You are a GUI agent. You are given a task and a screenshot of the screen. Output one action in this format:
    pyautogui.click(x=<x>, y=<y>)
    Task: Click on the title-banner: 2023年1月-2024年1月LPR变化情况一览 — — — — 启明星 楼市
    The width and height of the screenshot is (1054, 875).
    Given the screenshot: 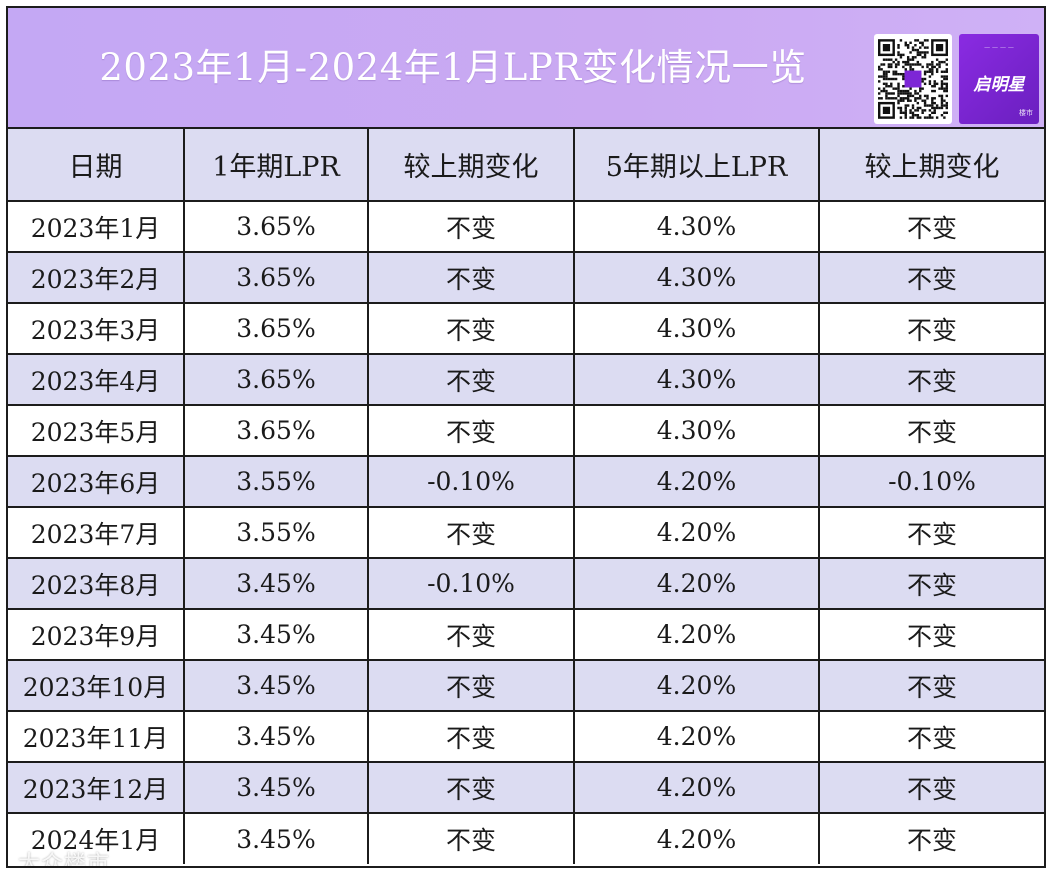 What is the action you would take?
    pyautogui.click(x=526, y=68)
    